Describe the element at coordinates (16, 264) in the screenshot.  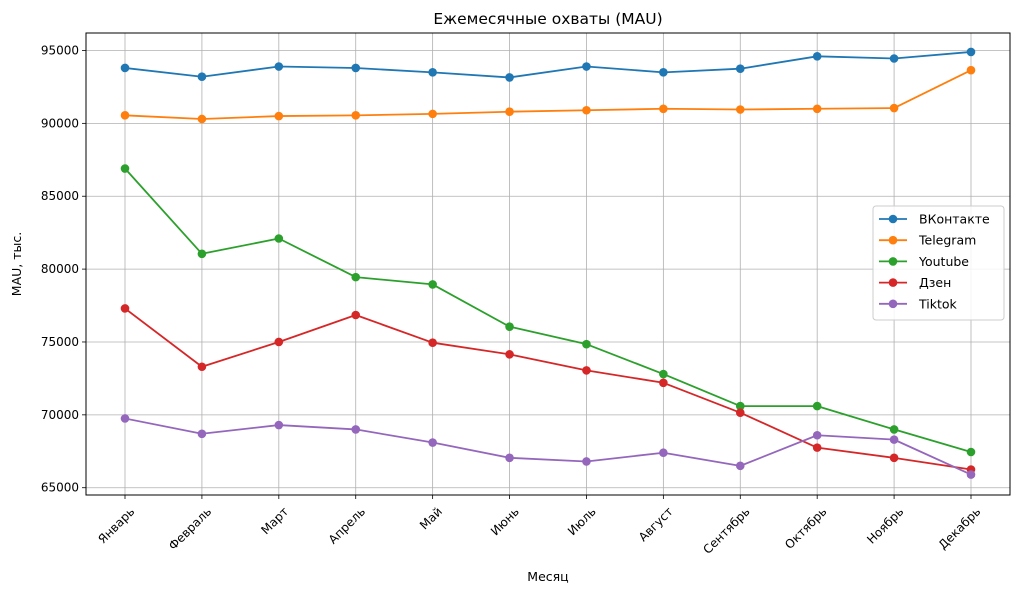
I see `y-axis-label: MAU, тыс.` at that location.